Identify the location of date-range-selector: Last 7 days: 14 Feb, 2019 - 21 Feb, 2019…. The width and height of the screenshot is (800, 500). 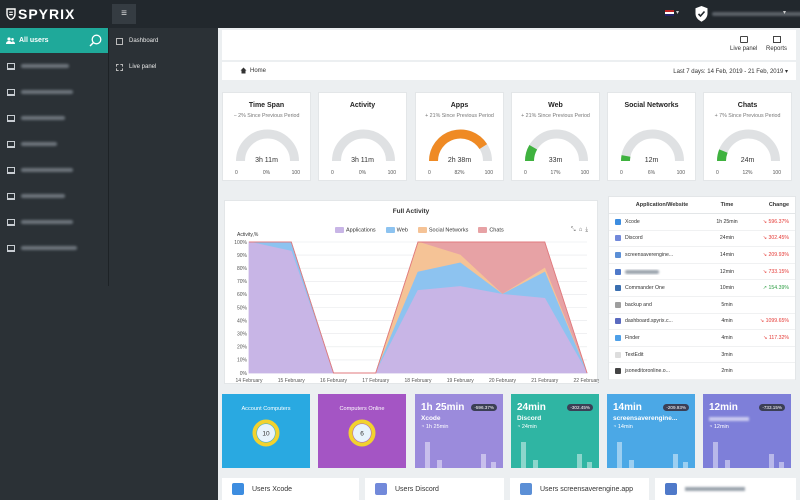
(730, 72).